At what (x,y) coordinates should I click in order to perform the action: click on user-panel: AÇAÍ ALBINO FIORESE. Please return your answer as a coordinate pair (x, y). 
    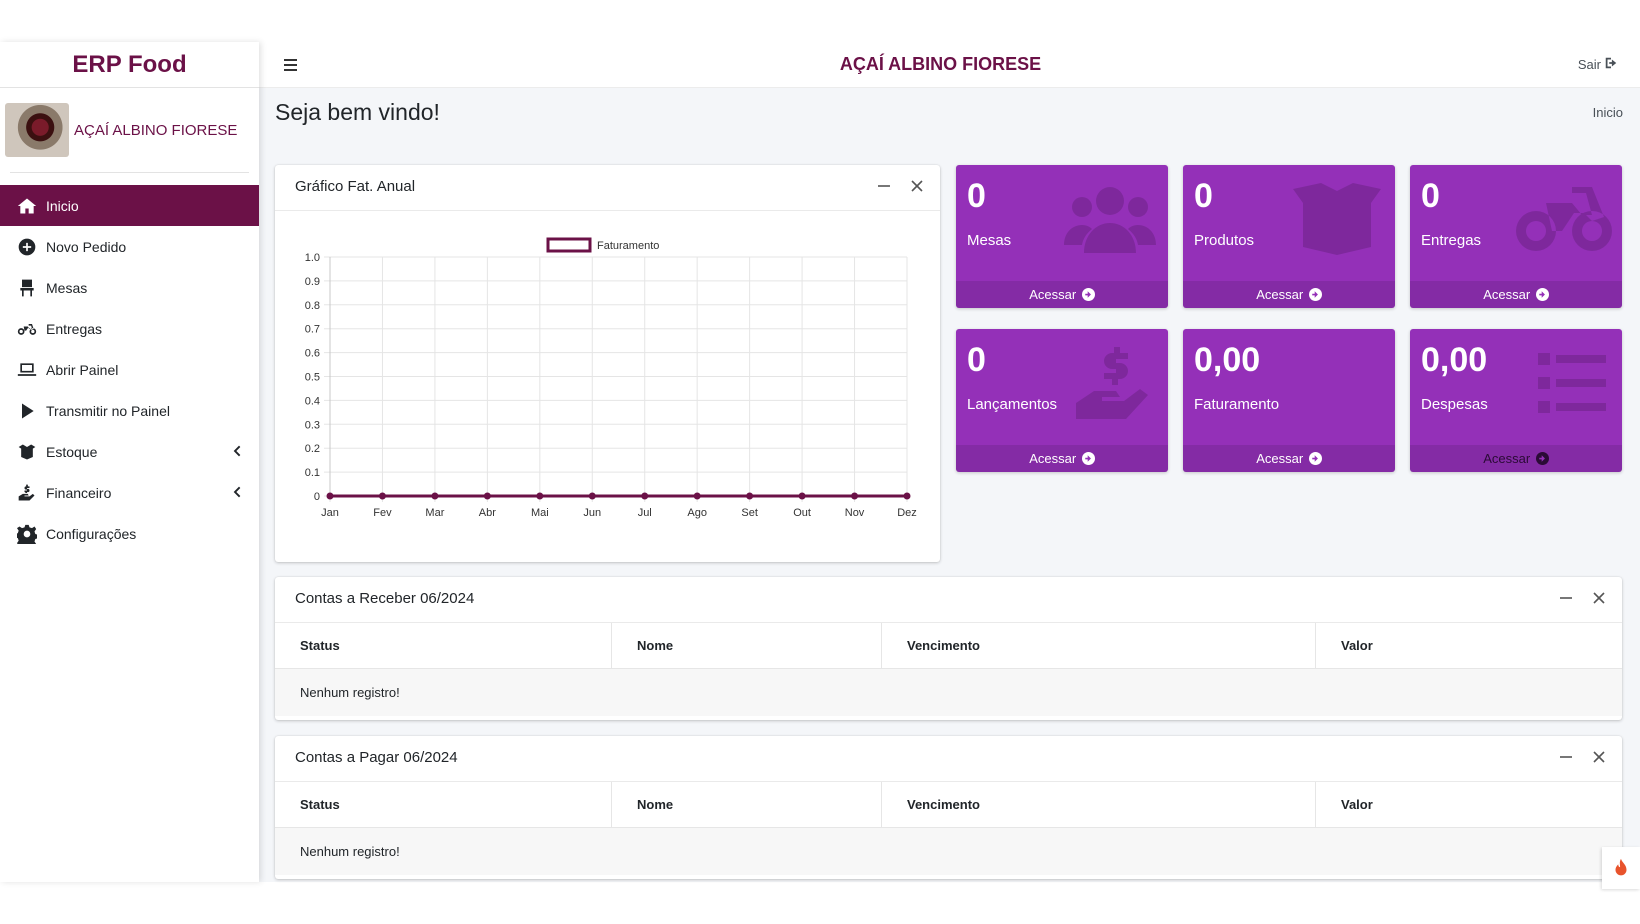
    Looking at the image, I should click on (127, 130).